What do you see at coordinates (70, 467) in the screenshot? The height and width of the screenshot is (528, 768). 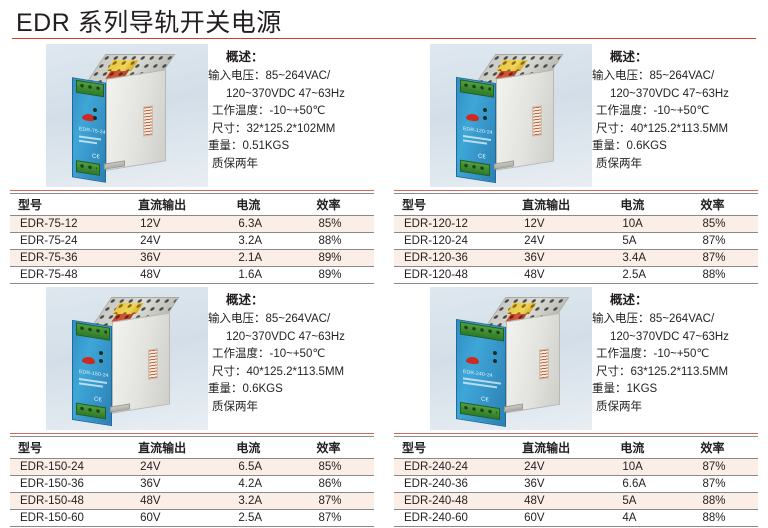 I see `cell-model: EDR-150-24` at bounding box center [70, 467].